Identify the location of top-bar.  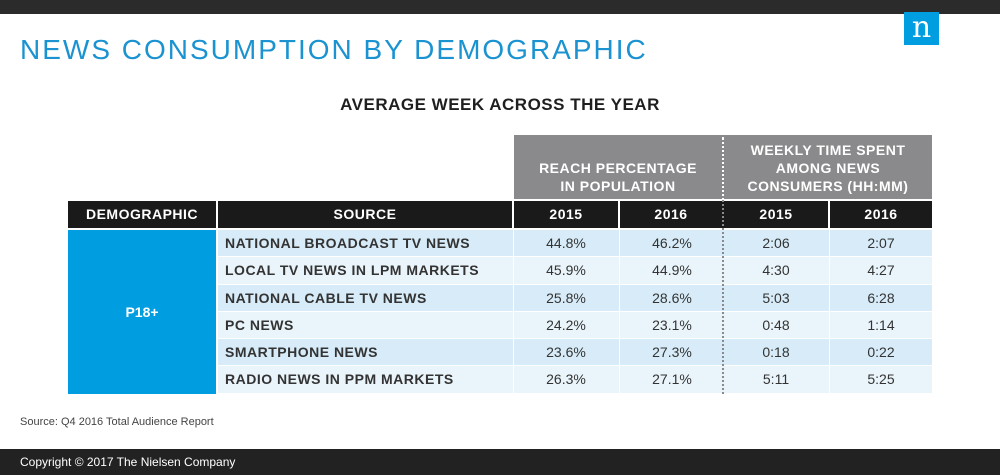
(500, 7).